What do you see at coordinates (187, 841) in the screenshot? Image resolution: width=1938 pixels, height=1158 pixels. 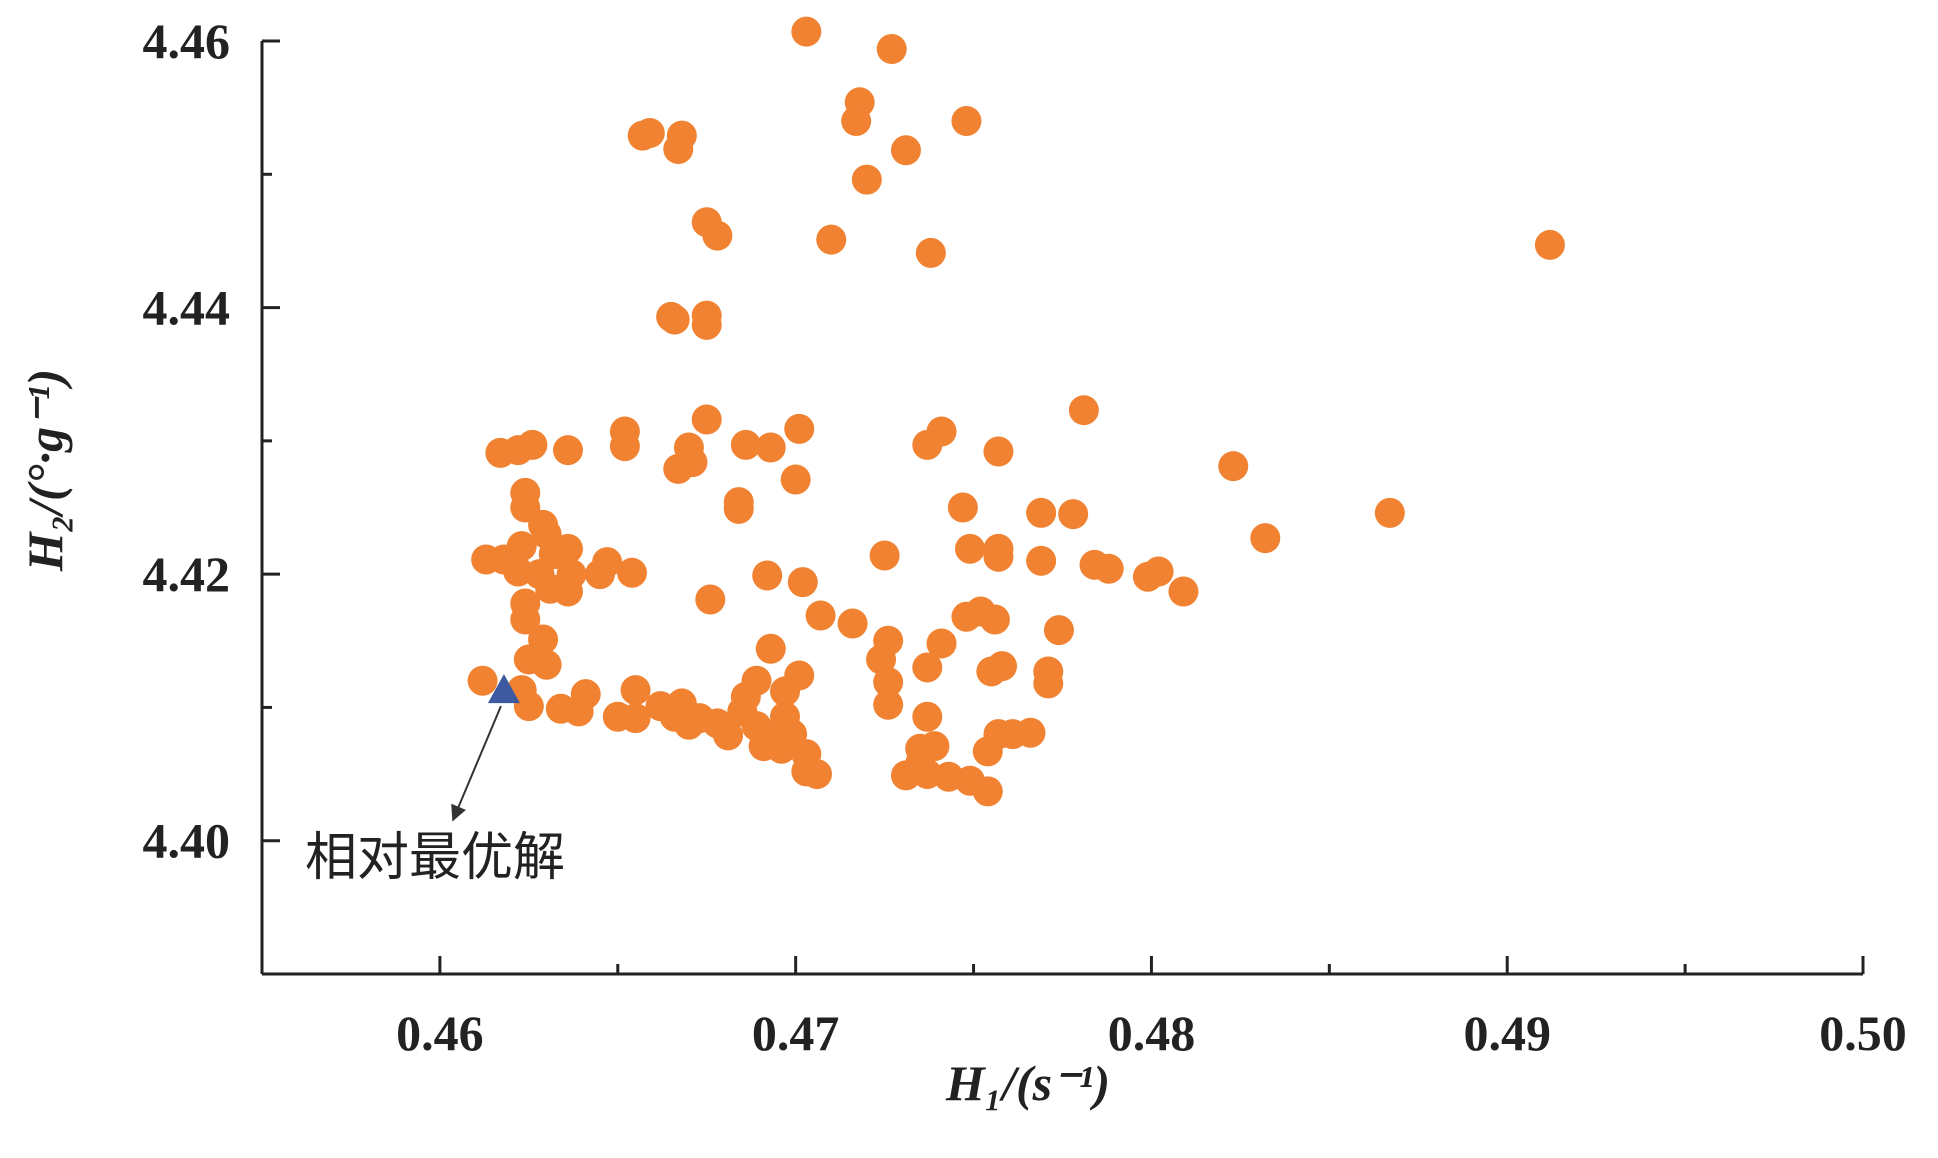 I see `y-tick-label: 4.40` at bounding box center [187, 841].